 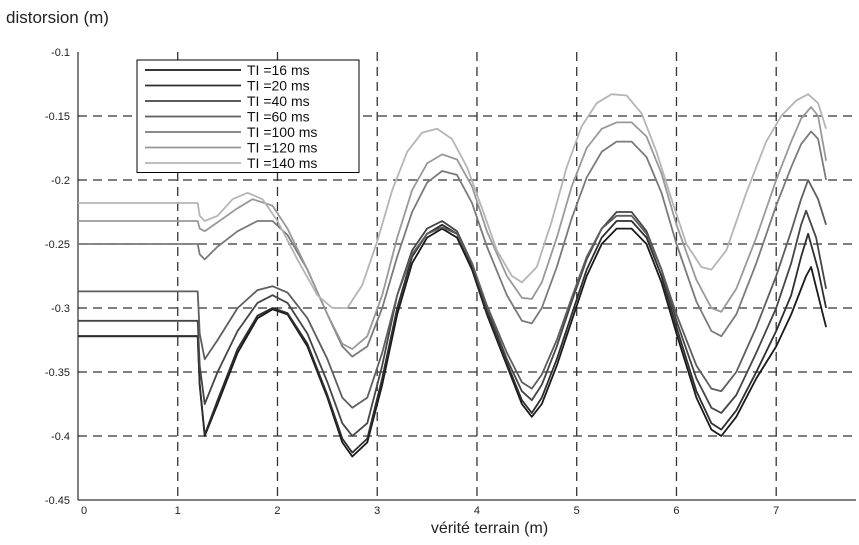 What do you see at coordinates (282, 132) in the screenshot?
I see `legend-label: TI =100 ms` at bounding box center [282, 132].